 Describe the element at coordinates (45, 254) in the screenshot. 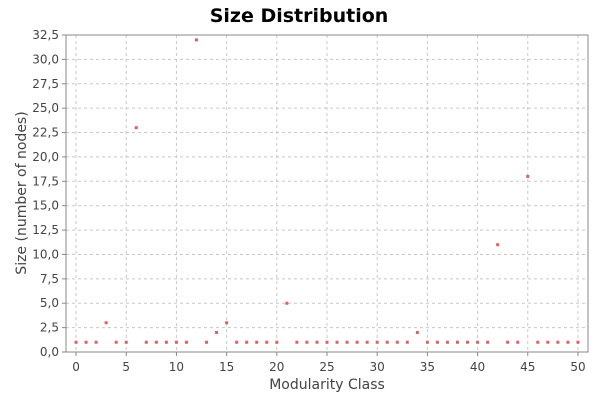

I see `y-tick-label: 10,0` at that location.